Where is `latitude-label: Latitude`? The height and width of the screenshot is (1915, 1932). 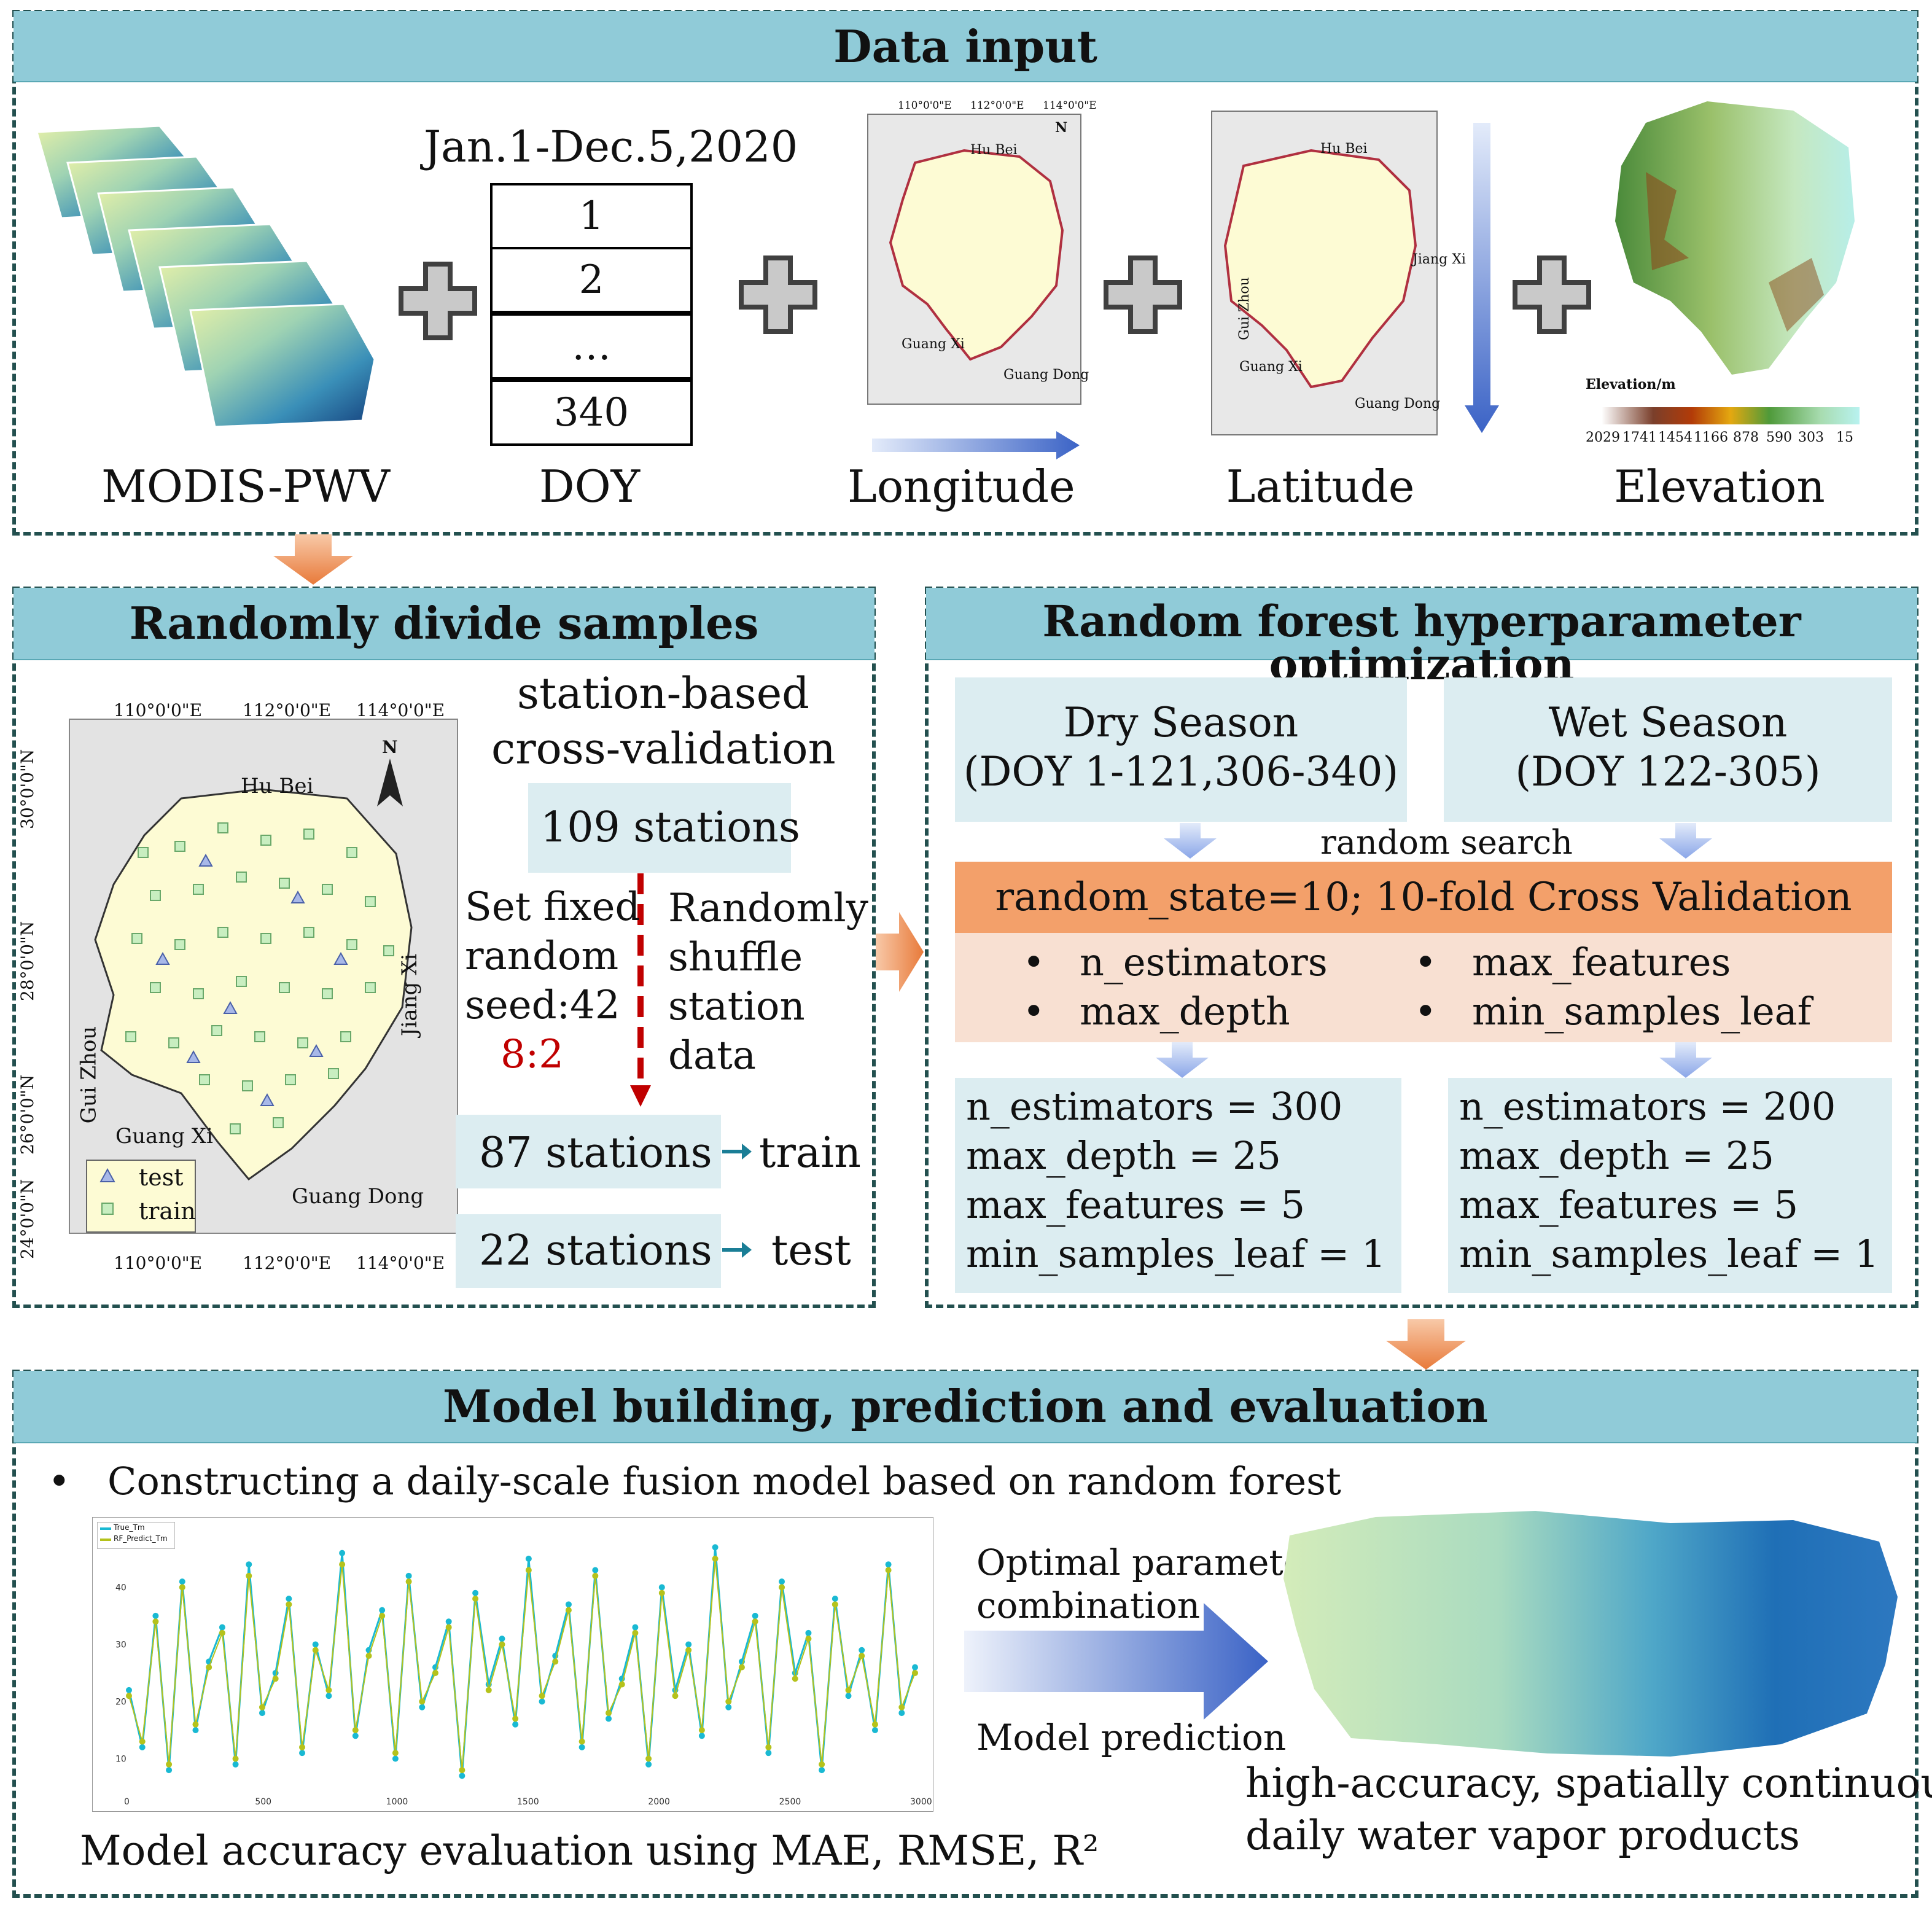 latitude-label: Latitude is located at coordinates (1320, 487).